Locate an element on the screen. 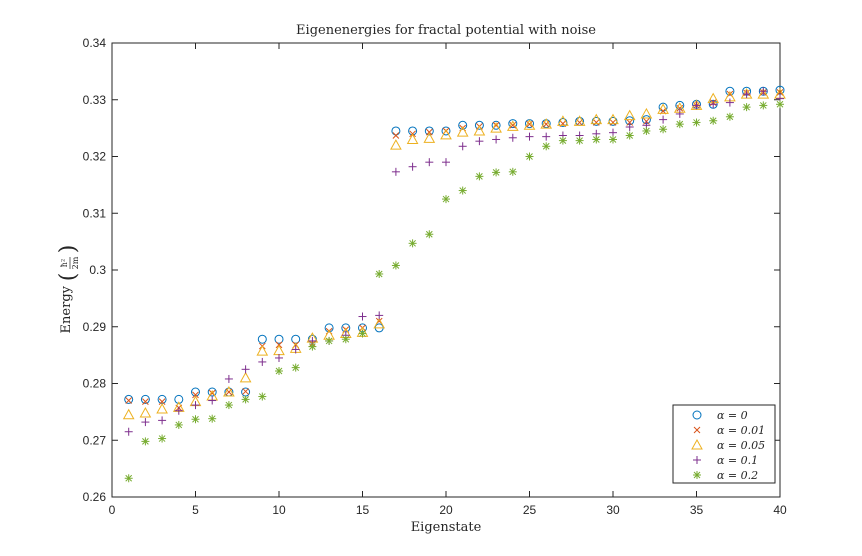  y-tick-label: 0.33 is located at coordinates (95, 100).